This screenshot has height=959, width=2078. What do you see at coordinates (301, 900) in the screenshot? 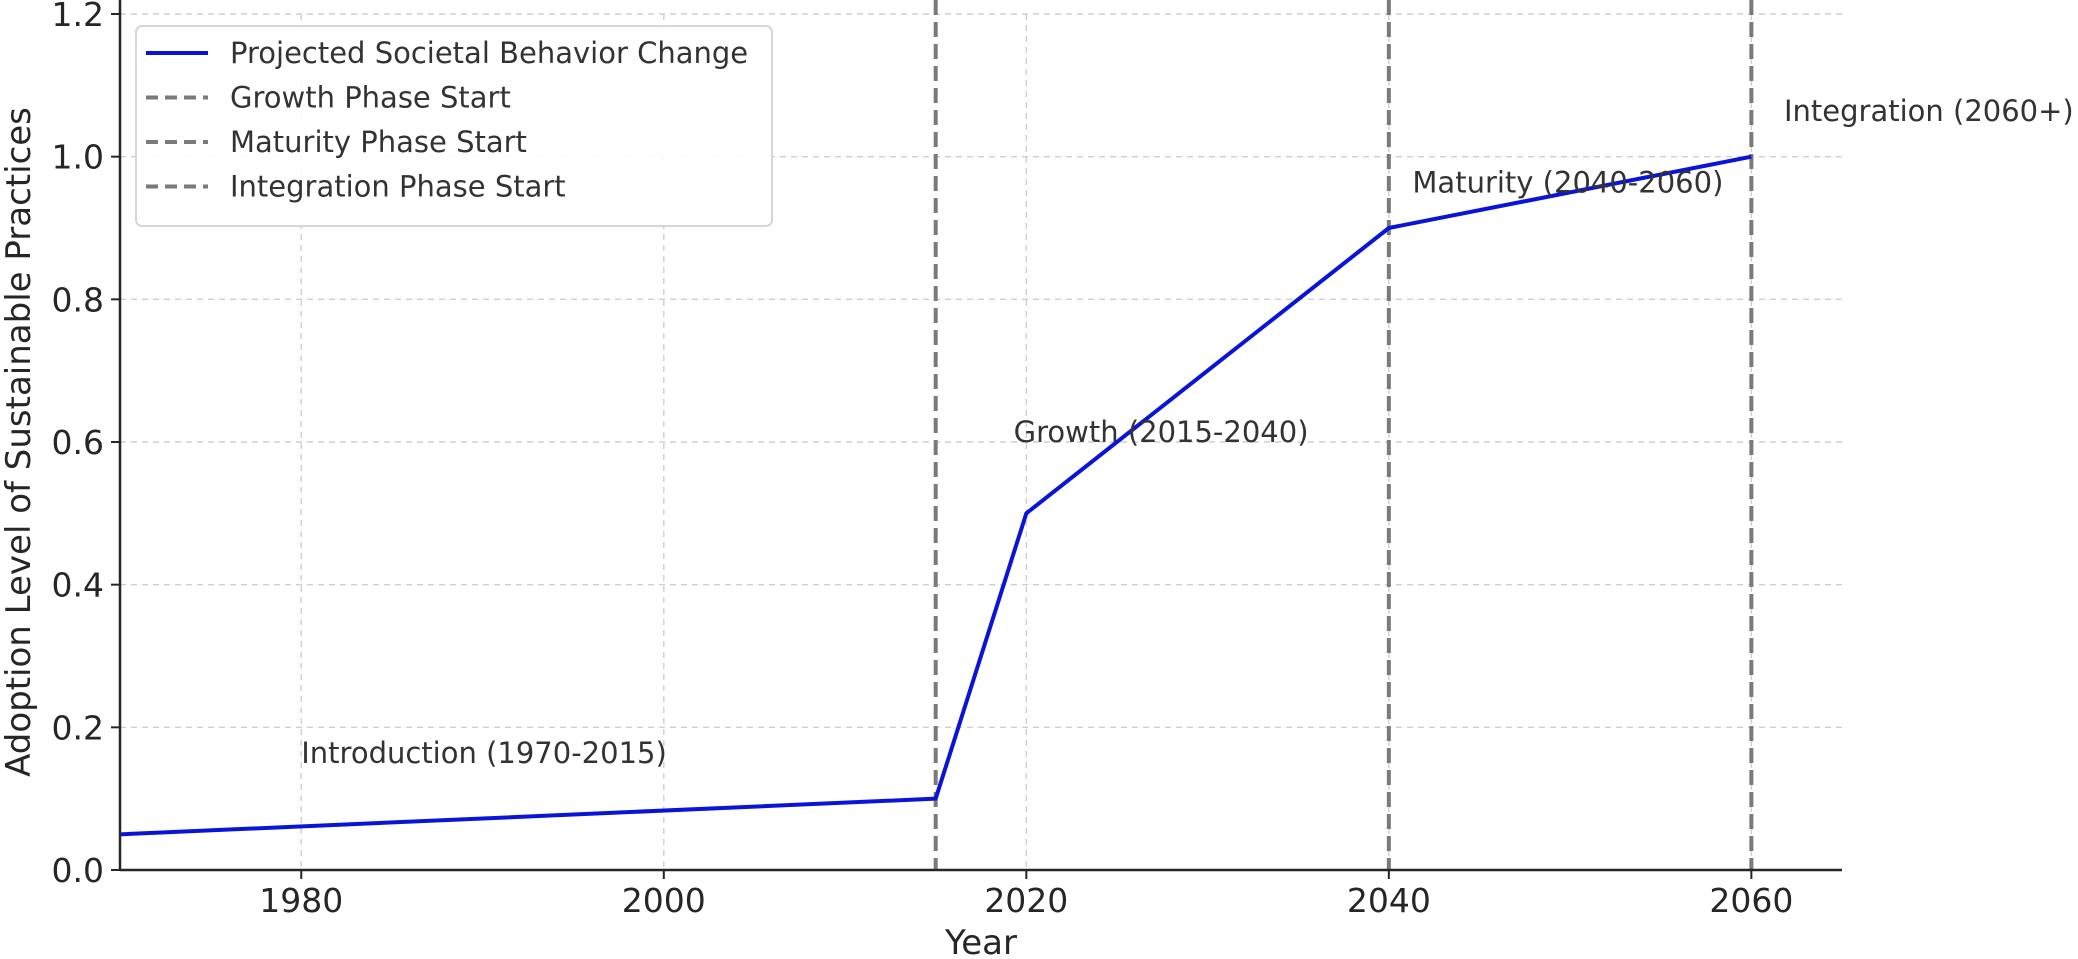
I see `x-tick-label: 1980` at bounding box center [301, 900].